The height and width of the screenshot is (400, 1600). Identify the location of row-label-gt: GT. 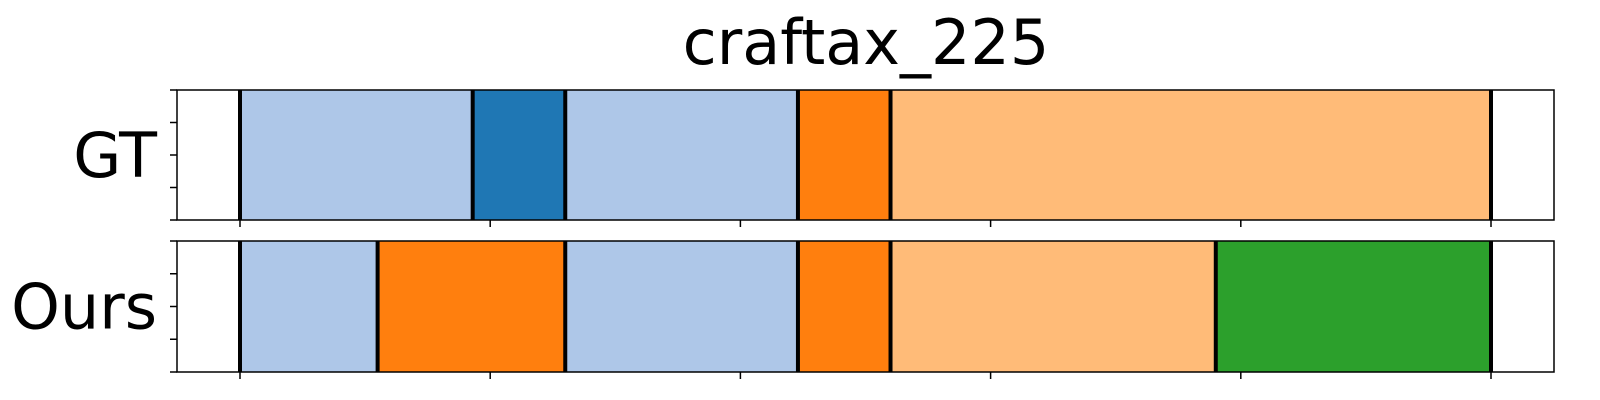
(115, 155).